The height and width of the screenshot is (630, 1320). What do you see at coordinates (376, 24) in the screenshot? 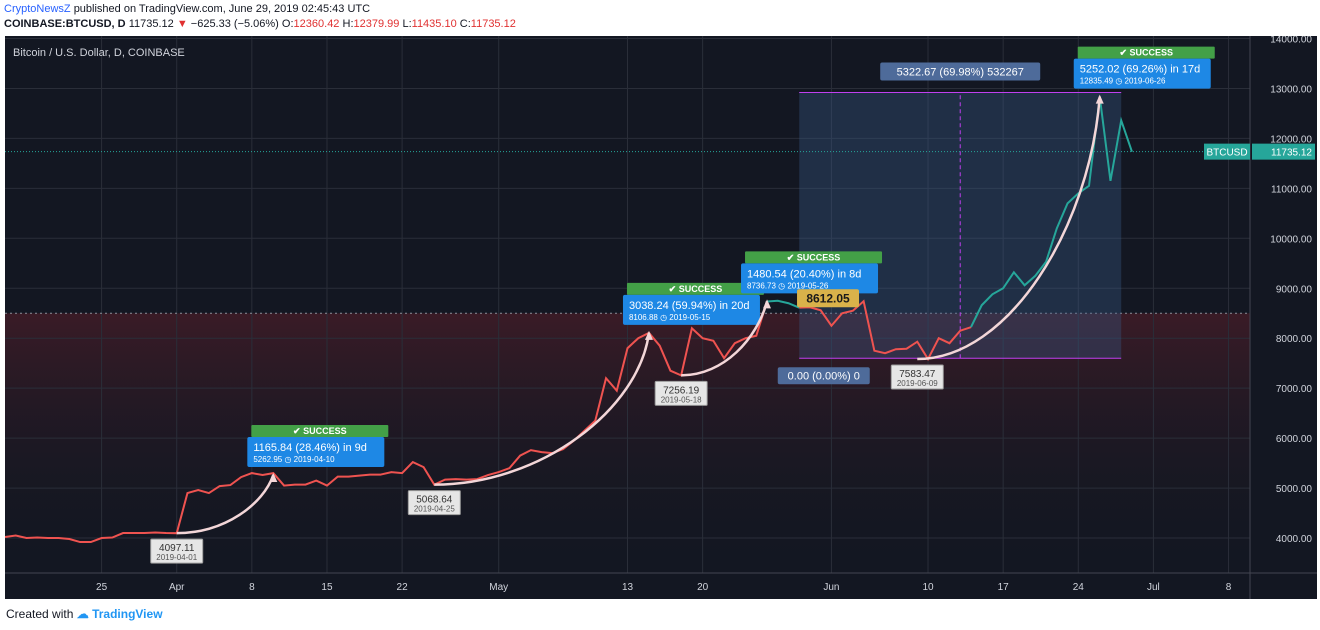
I see `high-value: 12379.99` at bounding box center [376, 24].